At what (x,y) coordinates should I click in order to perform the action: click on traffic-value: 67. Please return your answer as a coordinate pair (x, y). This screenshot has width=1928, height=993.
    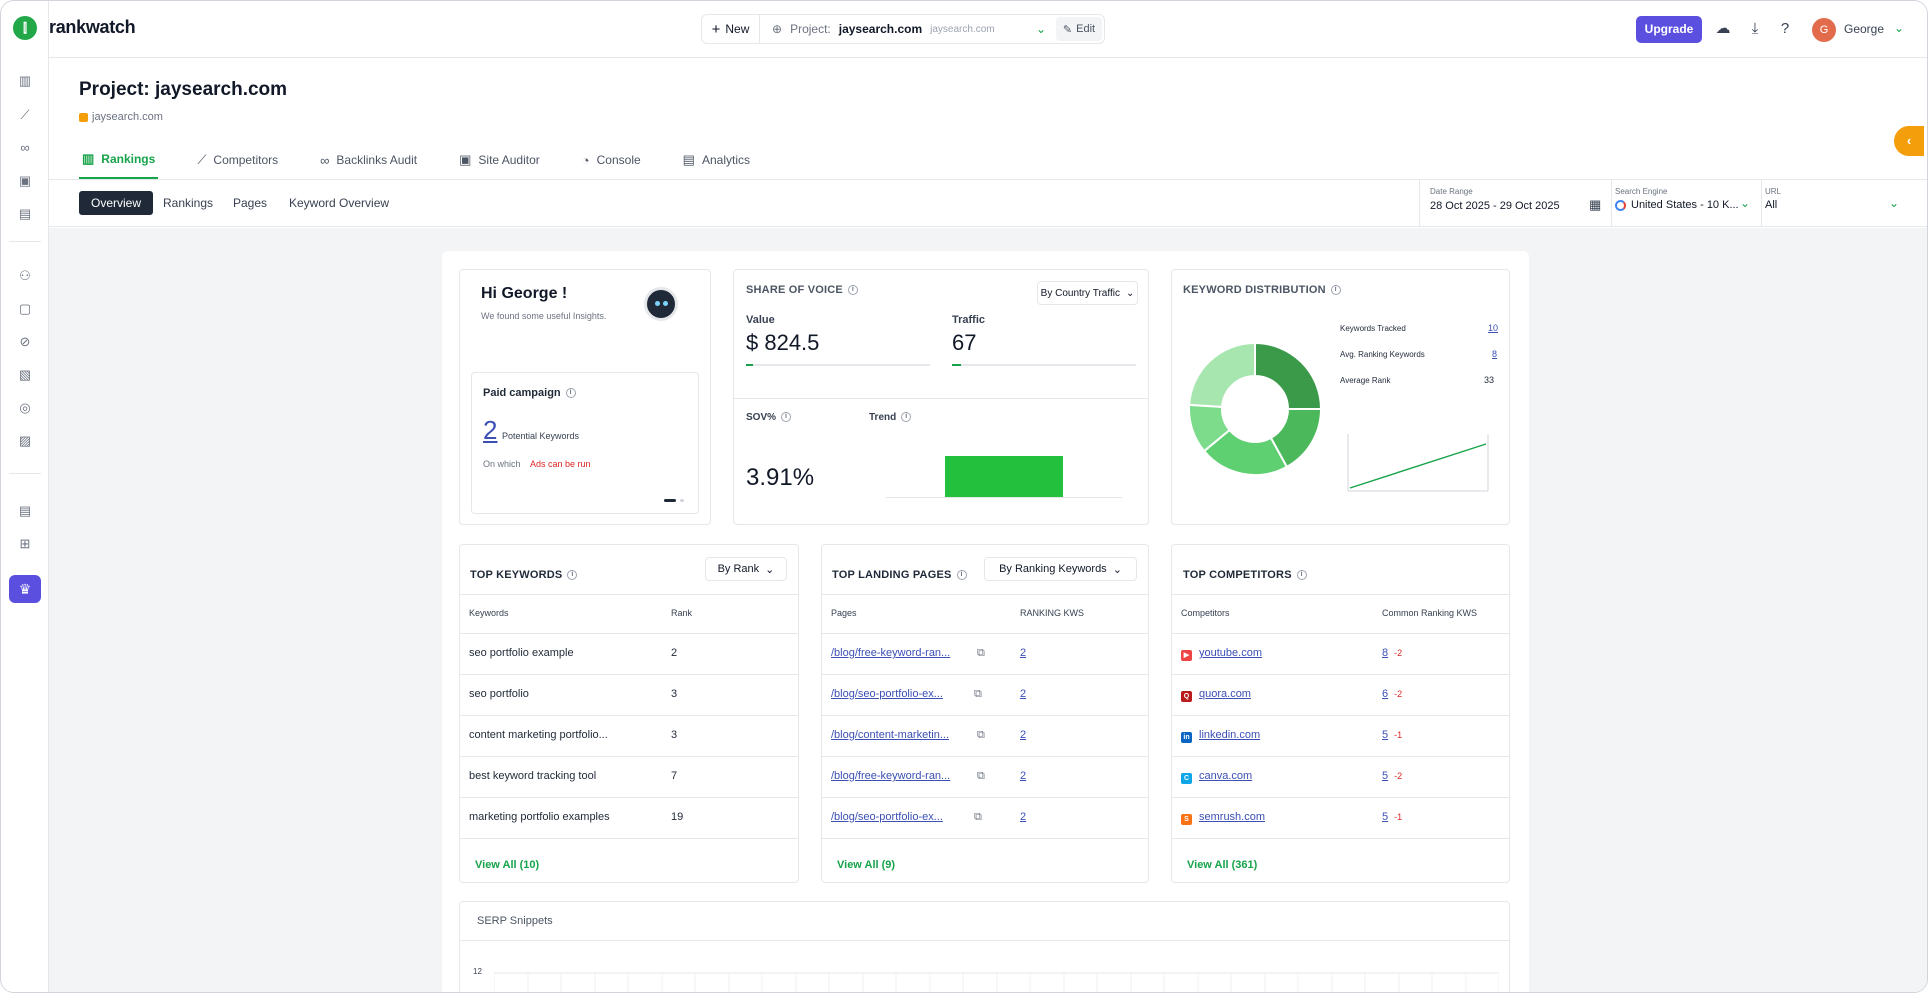
    Looking at the image, I should click on (964, 342).